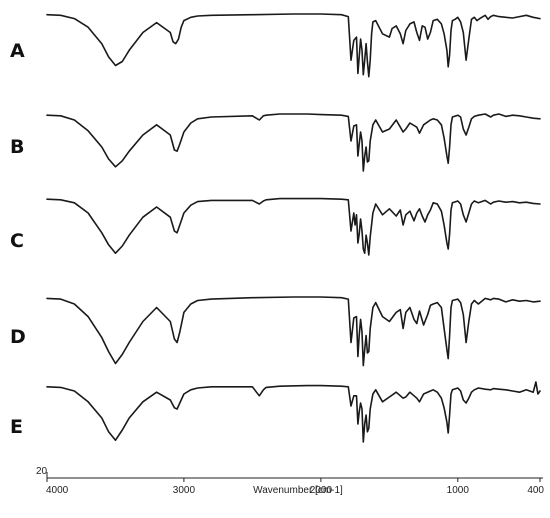 The width and height of the screenshot is (550, 518). What do you see at coordinates (42, 471) in the screenshot?
I see `y-axis-label-fragment: 20` at bounding box center [42, 471].